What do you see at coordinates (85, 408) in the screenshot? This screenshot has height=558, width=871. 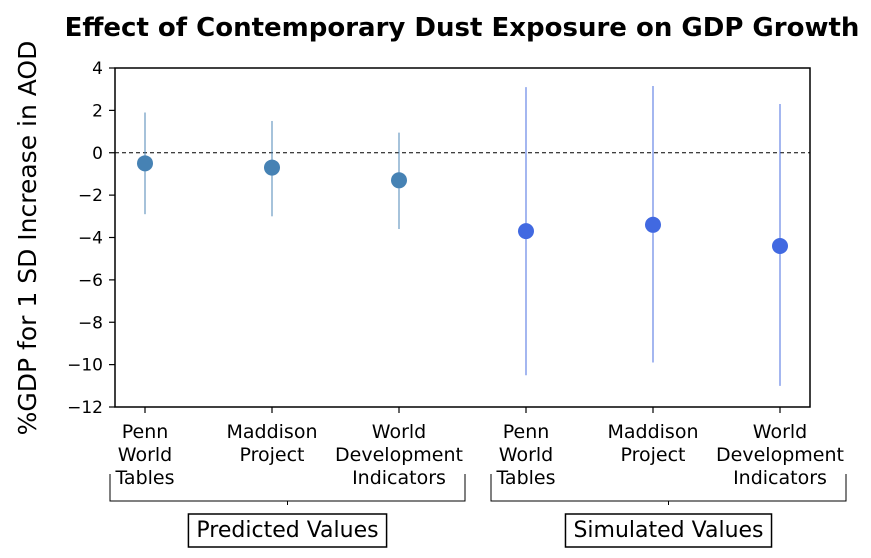 I see `y-tick-label: −12` at bounding box center [85, 408].